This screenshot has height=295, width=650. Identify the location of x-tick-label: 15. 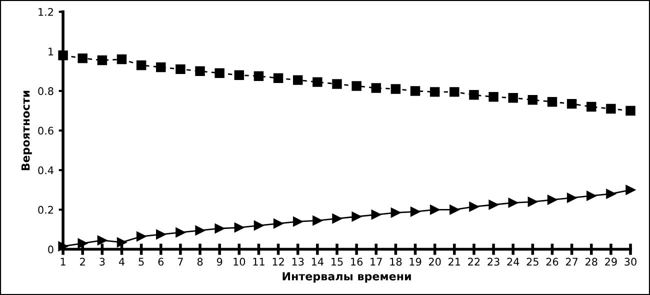
(337, 262).